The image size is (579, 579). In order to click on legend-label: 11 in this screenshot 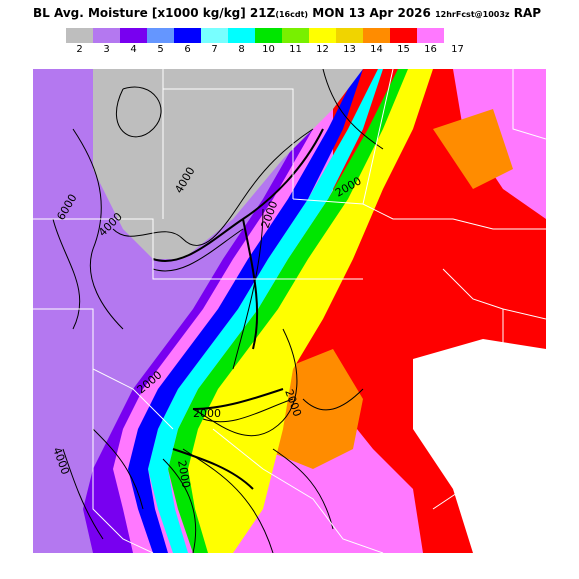, I will do `click(295, 49)`.